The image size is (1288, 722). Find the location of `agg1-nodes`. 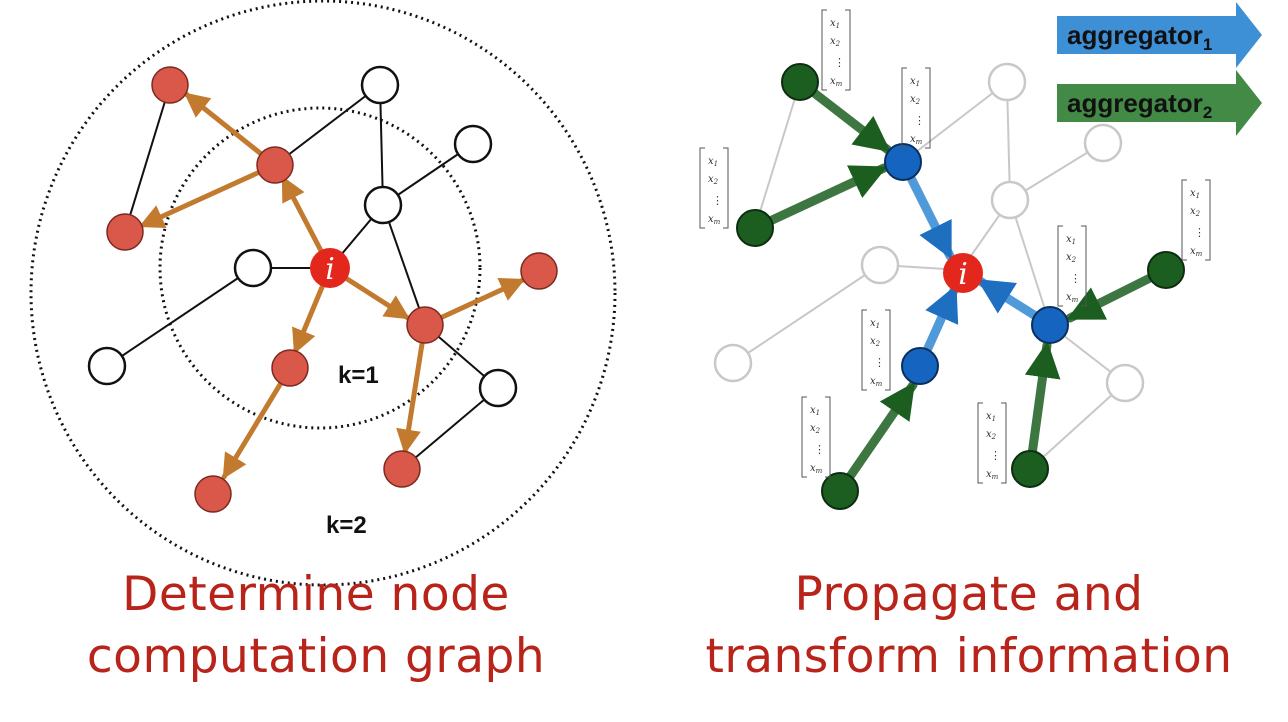

agg1-nodes is located at coordinates (976, 264).